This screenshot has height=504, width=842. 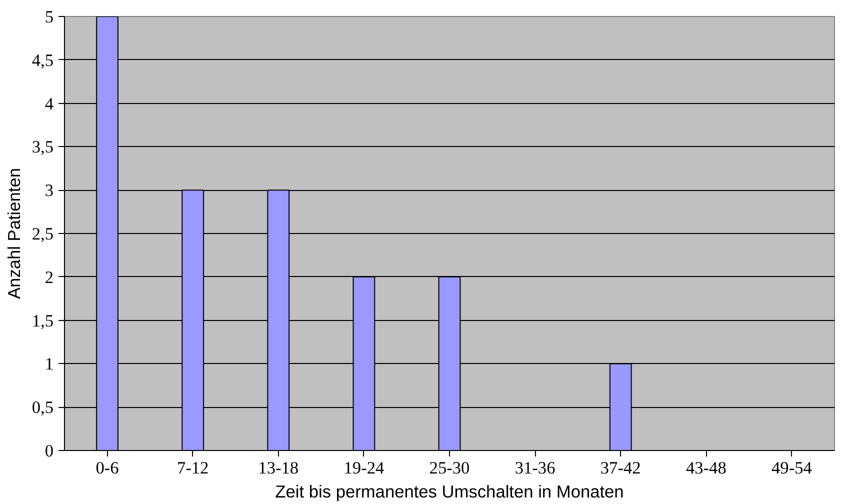 I want to click on x-tick-label: 37-42, so click(x=620, y=468).